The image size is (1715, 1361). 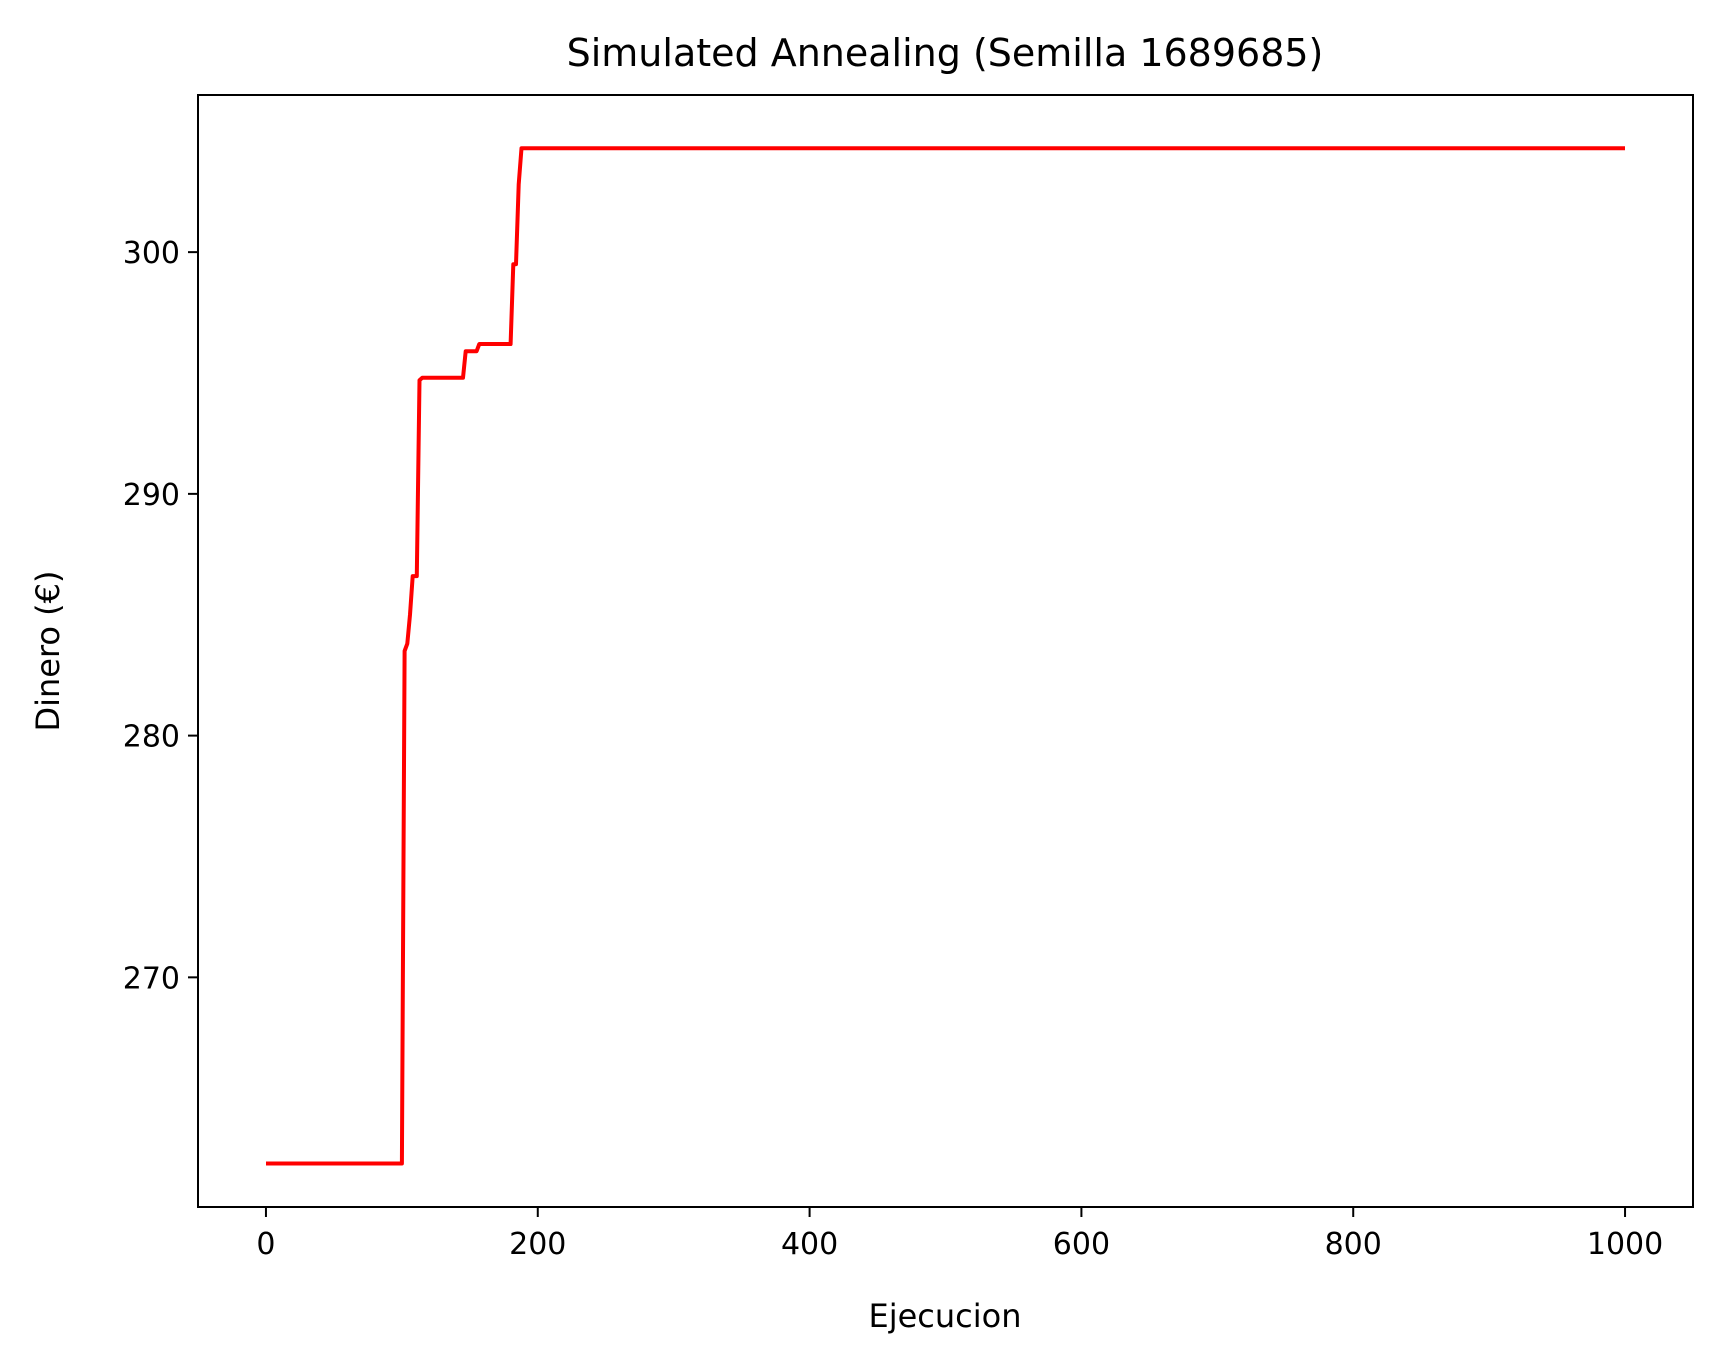 What do you see at coordinates (151, 737) in the screenshot?
I see `y-tick-label: 280` at bounding box center [151, 737].